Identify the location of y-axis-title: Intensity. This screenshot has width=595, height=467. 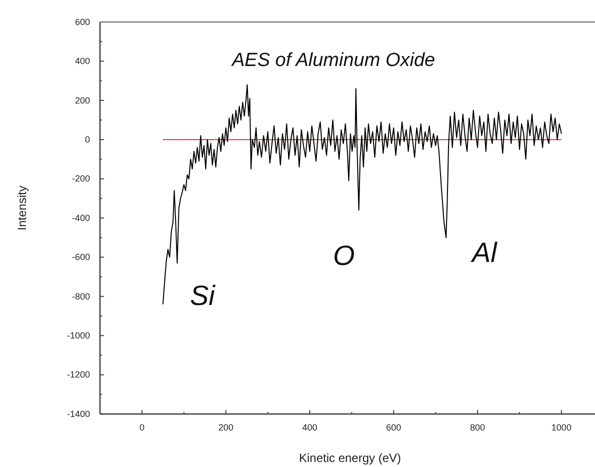
(22, 208).